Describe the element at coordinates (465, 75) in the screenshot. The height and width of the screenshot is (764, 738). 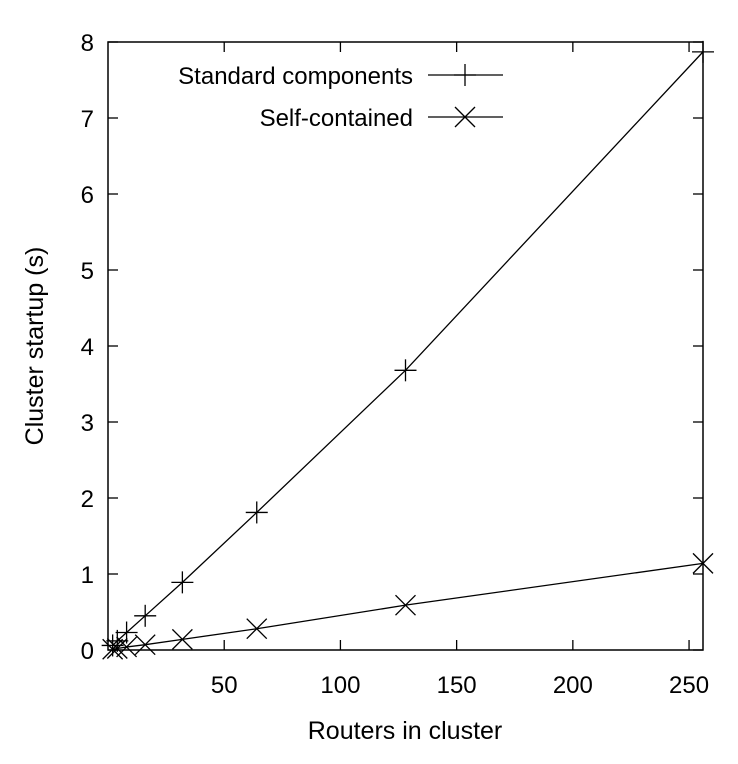
I see `legend-marker-standard-components` at that location.